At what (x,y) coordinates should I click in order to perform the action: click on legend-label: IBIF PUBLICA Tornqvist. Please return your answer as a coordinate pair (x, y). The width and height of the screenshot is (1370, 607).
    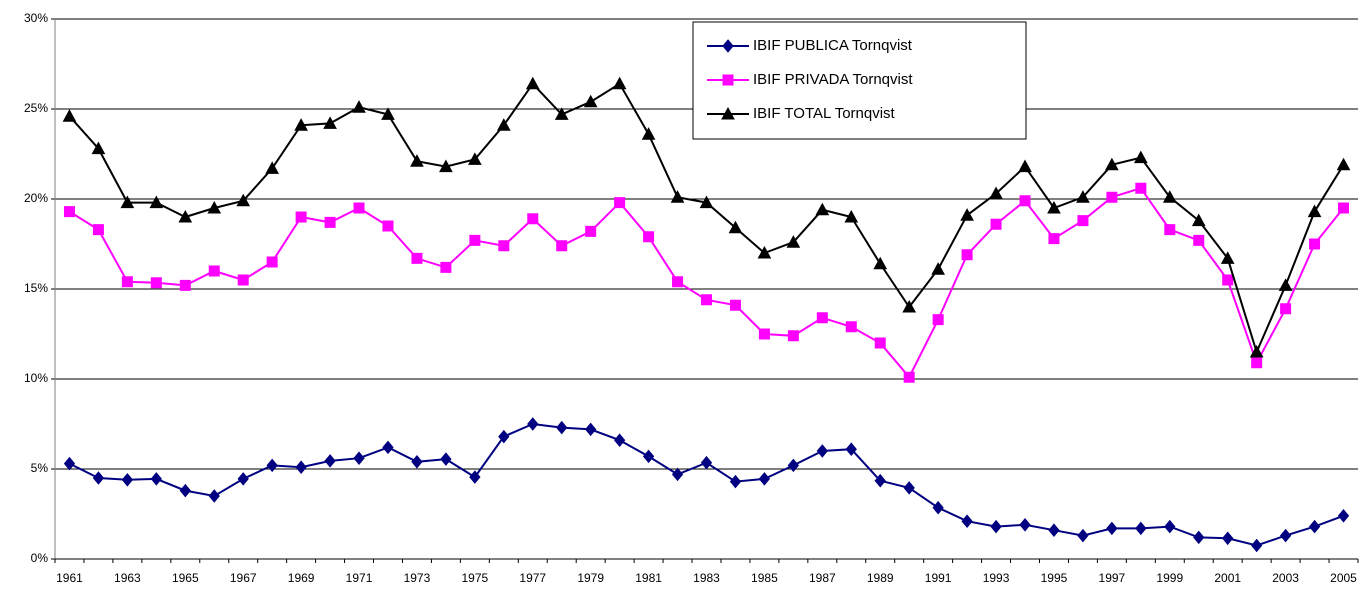
    Looking at the image, I should click on (833, 45).